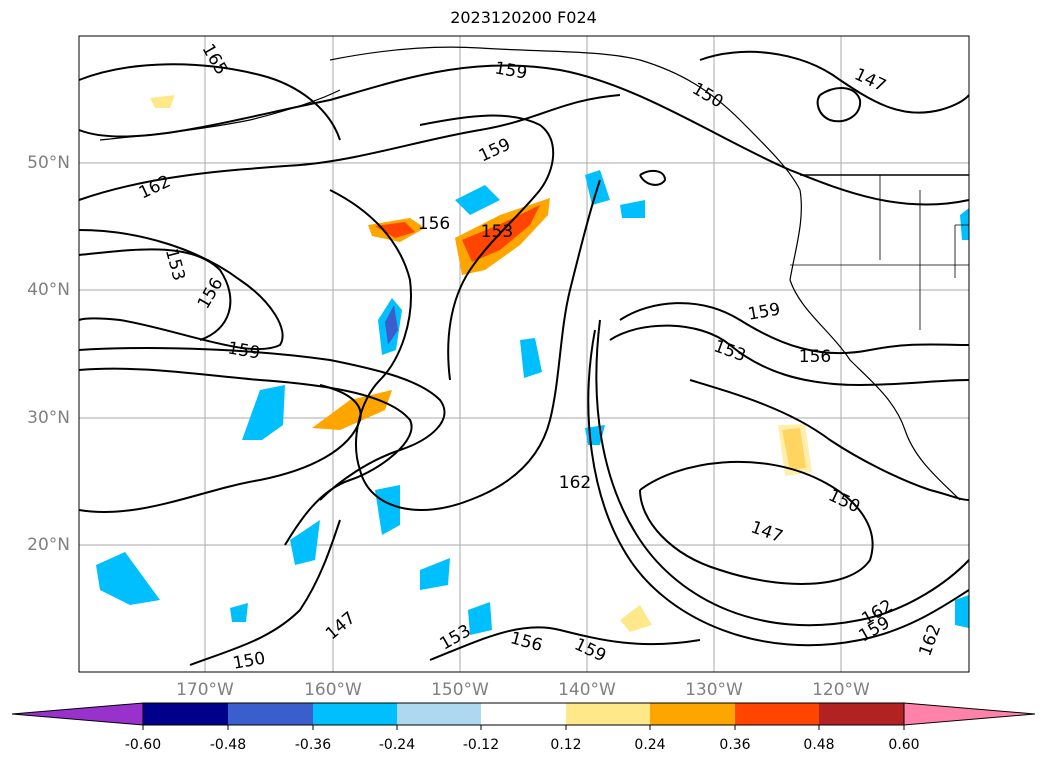 This screenshot has width=1047, height=765. I want to click on coastline-alaska, so click(565, 118).